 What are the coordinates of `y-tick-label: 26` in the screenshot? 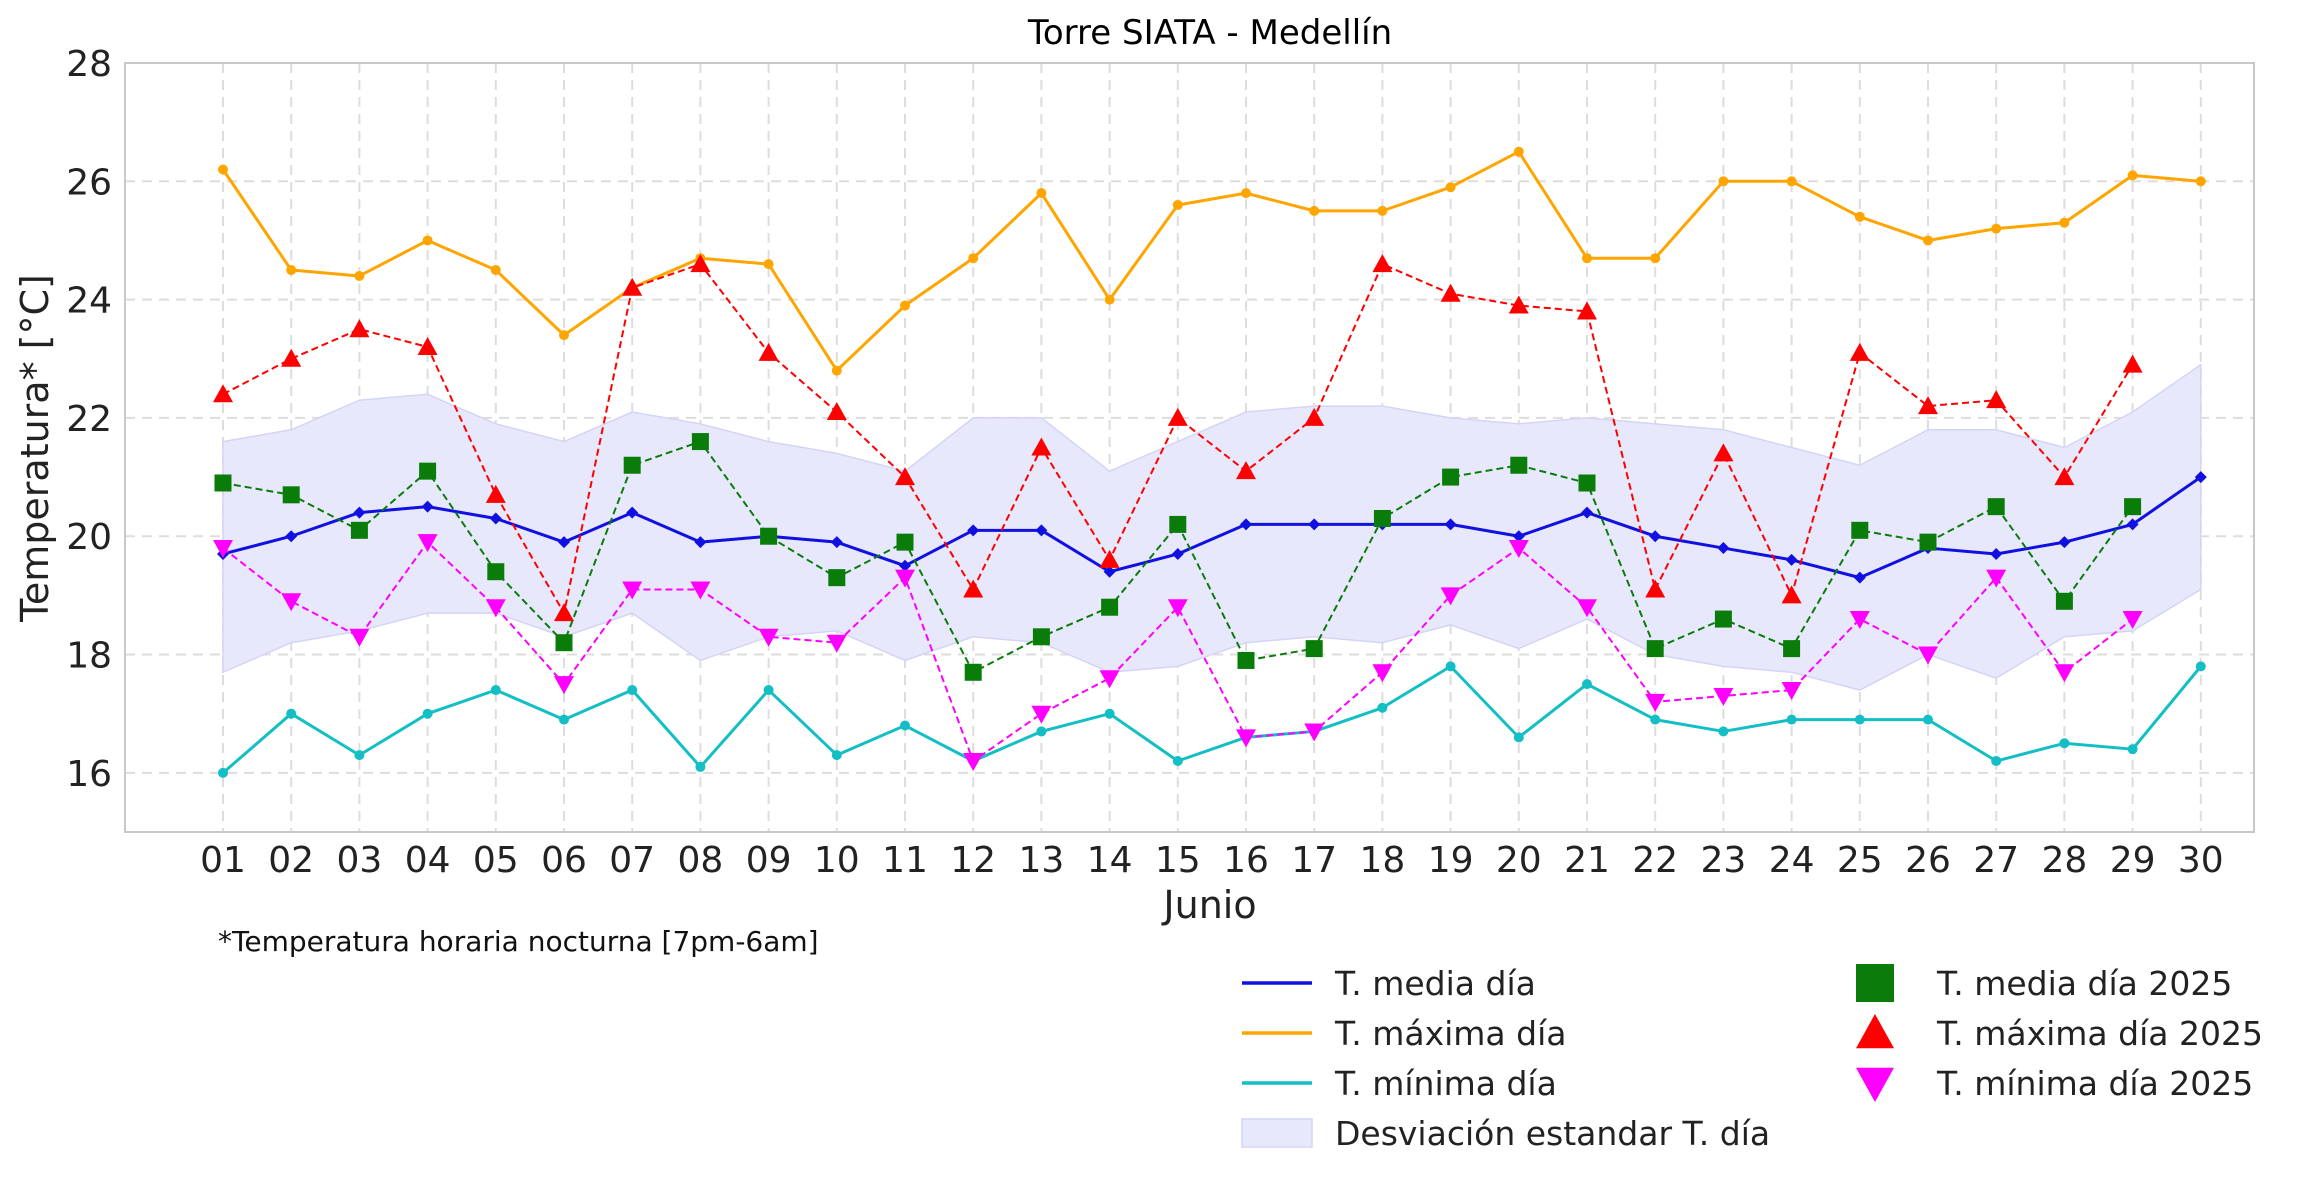 It's located at (89, 182).